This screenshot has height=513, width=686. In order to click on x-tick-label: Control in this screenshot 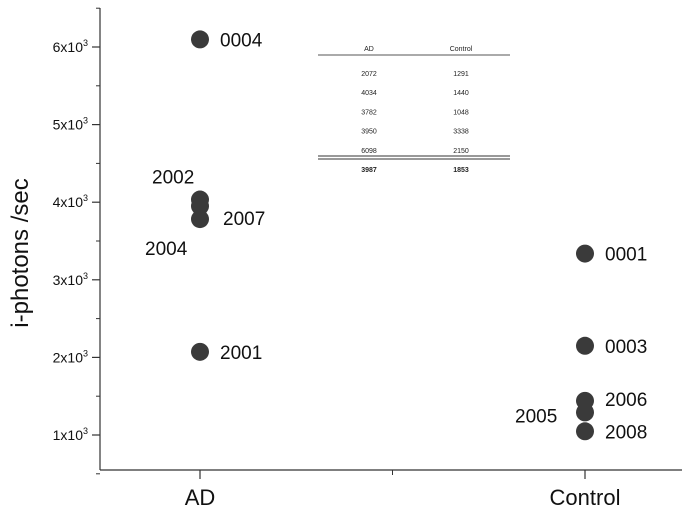, I will do `click(585, 497)`.